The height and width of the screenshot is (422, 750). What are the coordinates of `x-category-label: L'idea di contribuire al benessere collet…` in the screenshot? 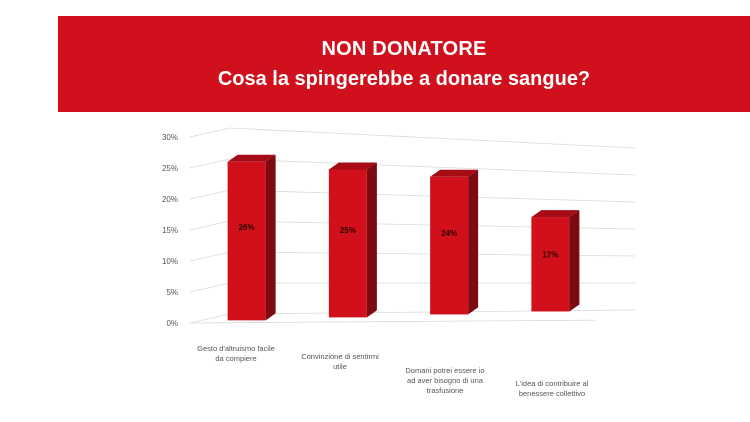 It's located at (552, 388).